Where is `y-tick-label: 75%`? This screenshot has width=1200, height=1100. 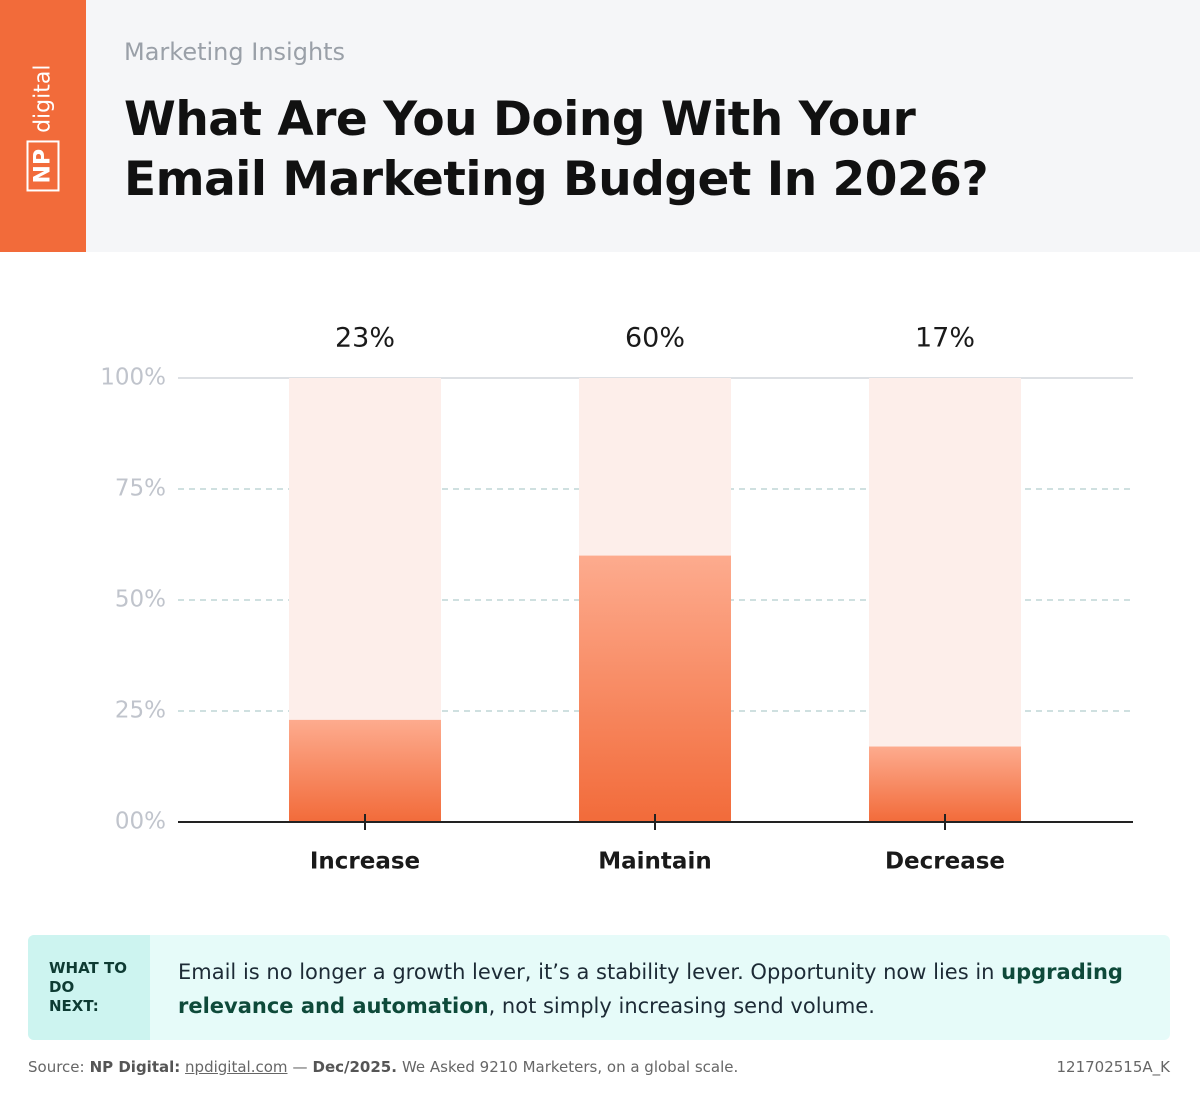
y-tick-label: 75% is located at coordinates (140, 489).